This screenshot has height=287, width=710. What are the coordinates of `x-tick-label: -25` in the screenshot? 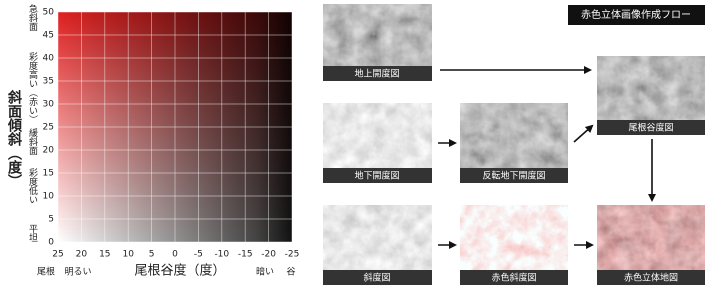 It's located at (292, 255).